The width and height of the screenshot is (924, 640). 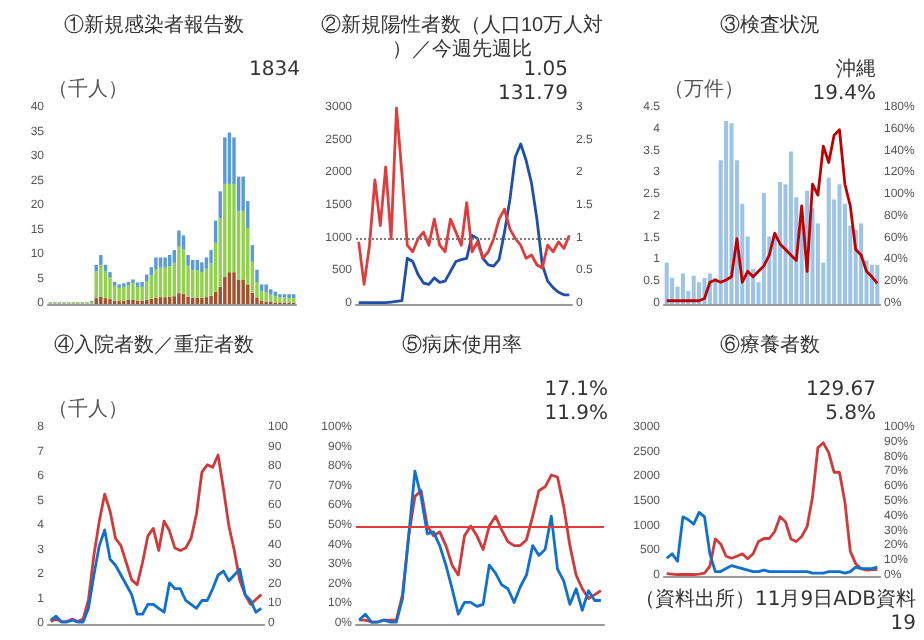 I want to click on text: 19, so click(x=903, y=624).